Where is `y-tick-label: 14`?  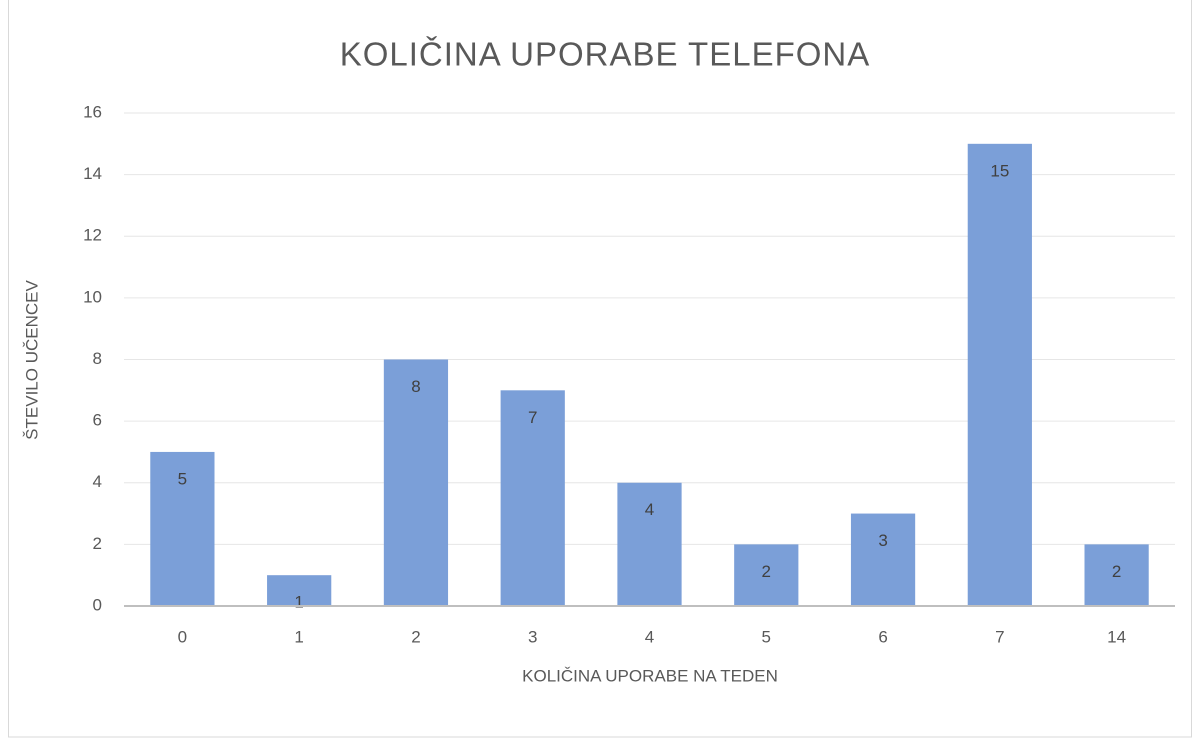 y-tick-label: 14 is located at coordinates (92, 173).